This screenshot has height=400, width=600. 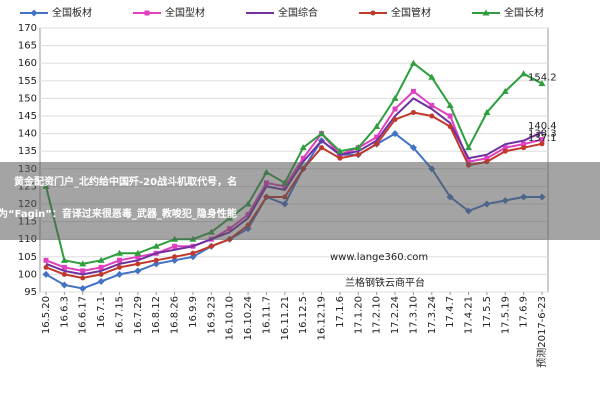 What do you see at coordinates (524, 312) in the screenshot?
I see `x-tick-label: 17.6.9` at bounding box center [524, 312].